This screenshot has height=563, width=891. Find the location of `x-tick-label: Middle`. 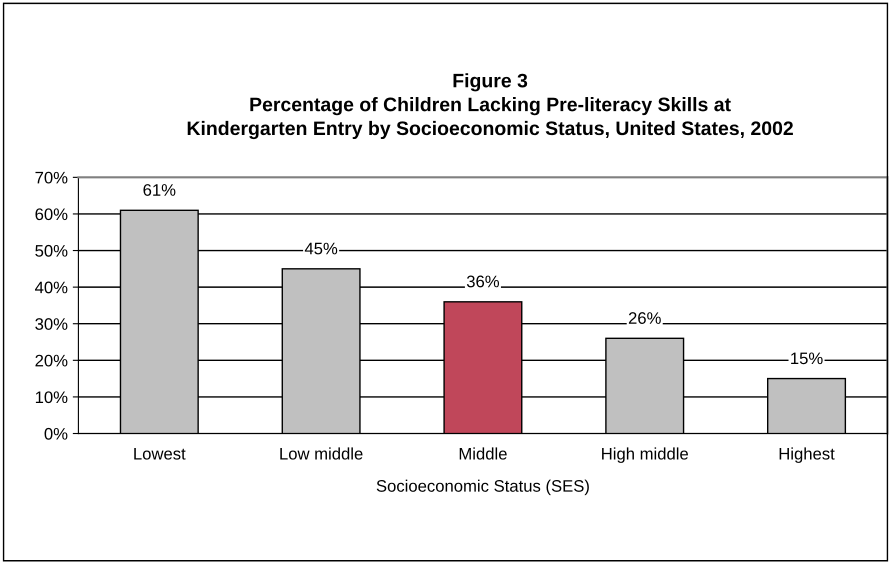

x-tick-label: Middle is located at coordinates (483, 453).